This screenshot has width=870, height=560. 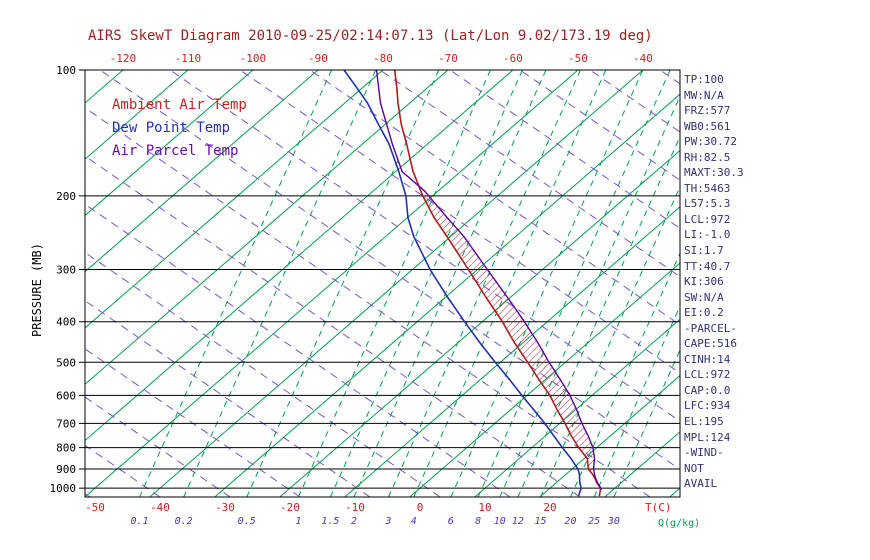 What do you see at coordinates (707, 235) in the screenshot?
I see `stat-line: LI:-1.0` at bounding box center [707, 235].